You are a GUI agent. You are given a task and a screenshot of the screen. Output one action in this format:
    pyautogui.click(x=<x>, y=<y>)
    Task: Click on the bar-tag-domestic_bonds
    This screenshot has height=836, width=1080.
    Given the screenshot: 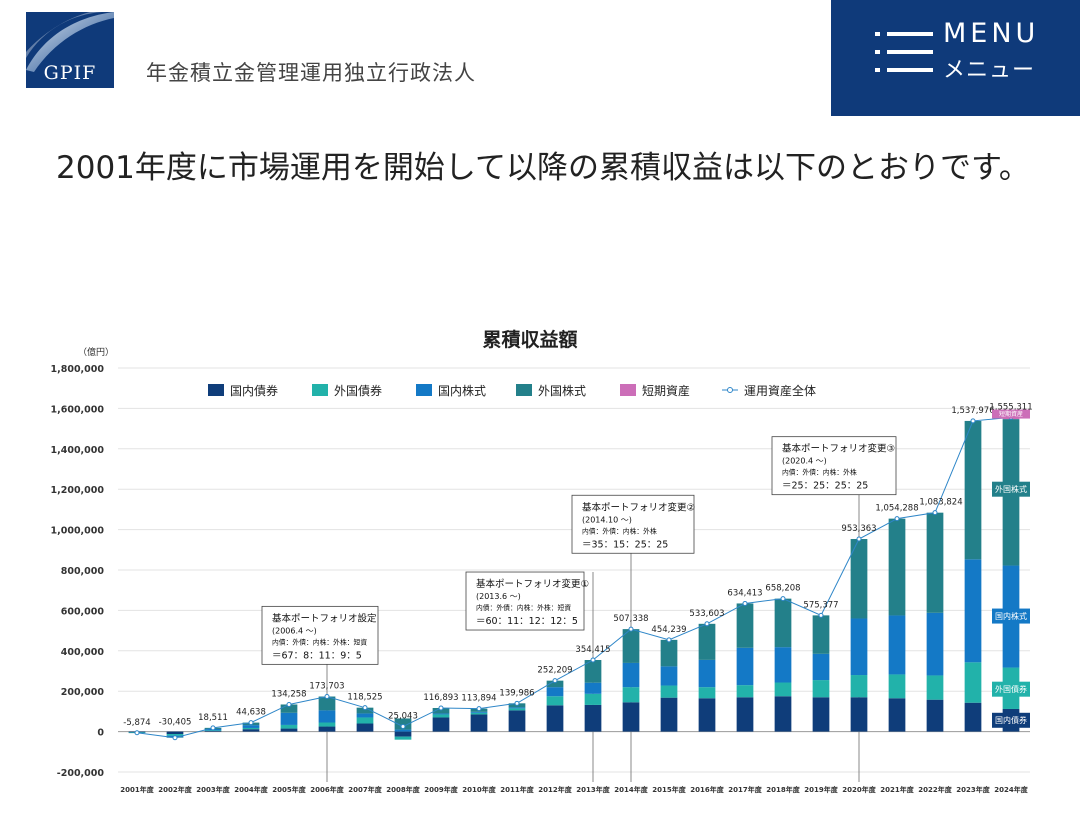 What is the action you would take?
    pyautogui.click(x=1011, y=720)
    